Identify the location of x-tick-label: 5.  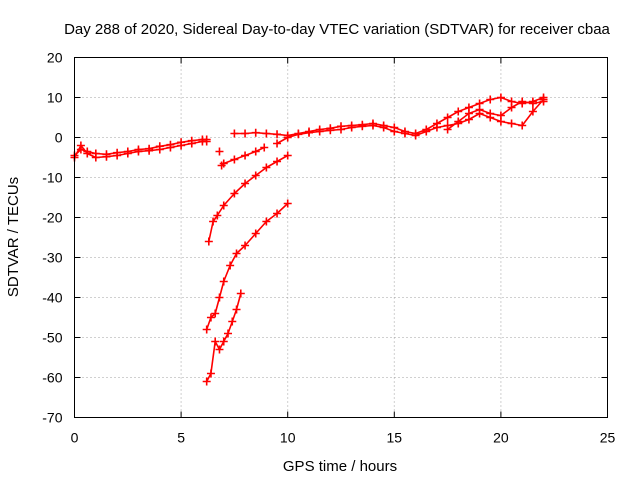
(181, 438).